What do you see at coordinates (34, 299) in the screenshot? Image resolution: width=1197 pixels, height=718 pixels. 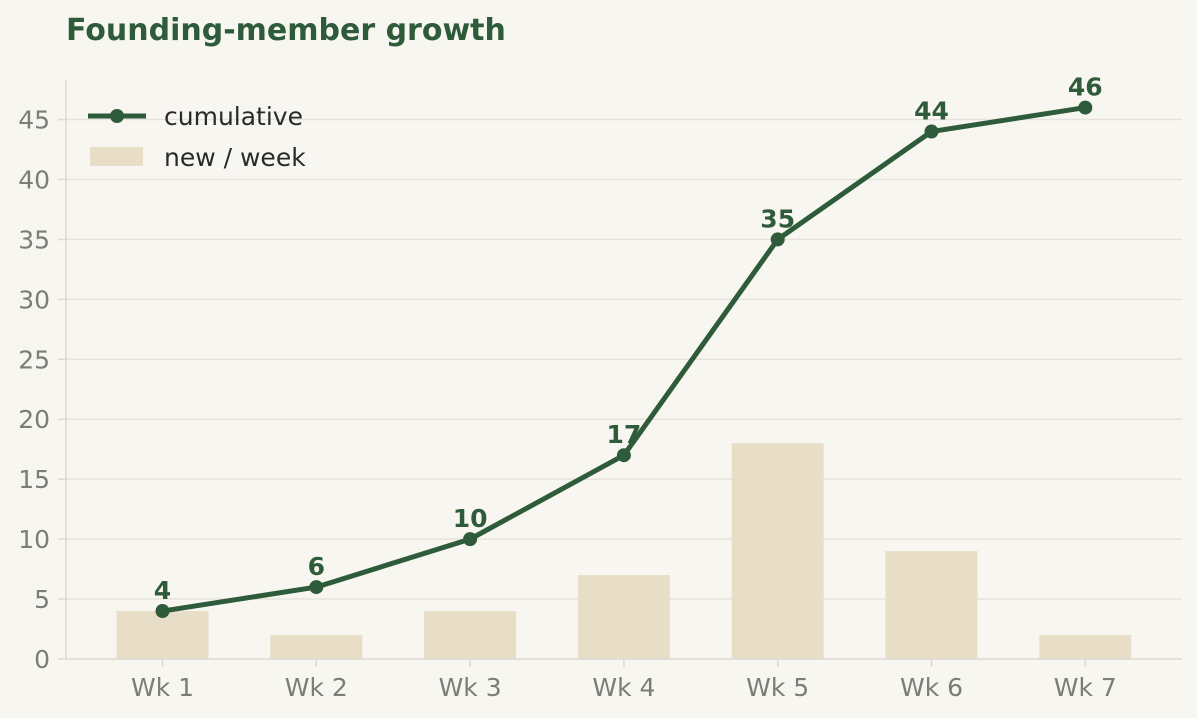 I see `y-tick-label: 30` at bounding box center [34, 299].